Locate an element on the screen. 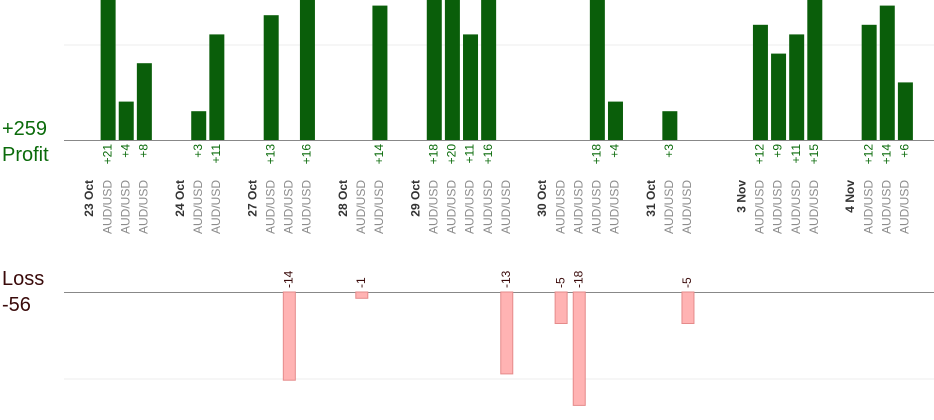 The width and height of the screenshot is (934, 420). date-label: 27 Oct is located at coordinates (252, 198).